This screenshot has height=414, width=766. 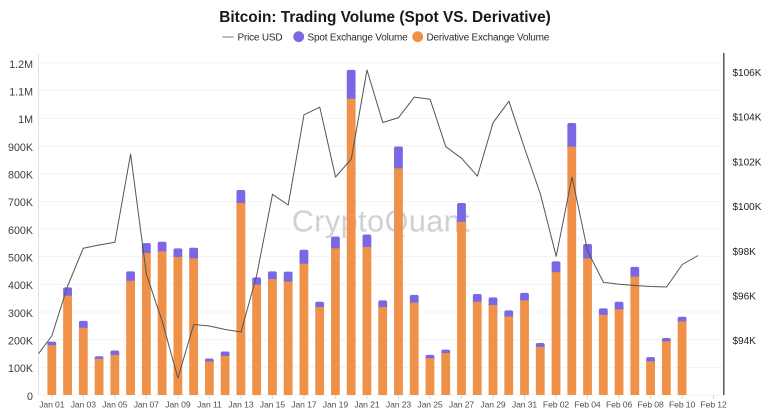 I want to click on svg-text: Jan 29, so click(x=493, y=405).